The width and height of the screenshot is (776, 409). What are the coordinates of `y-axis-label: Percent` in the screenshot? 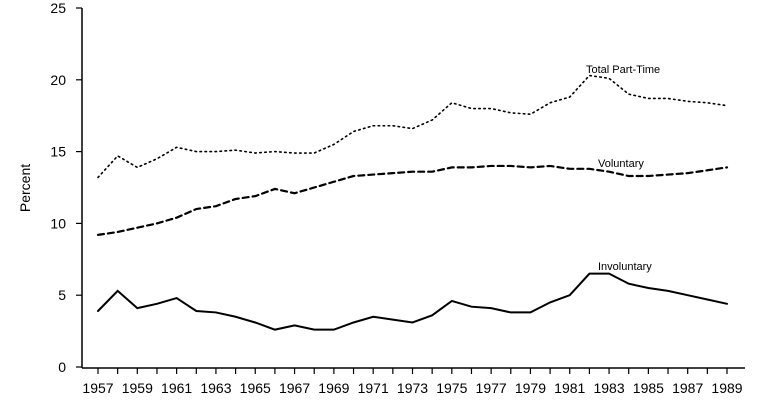 It's located at (25, 188).